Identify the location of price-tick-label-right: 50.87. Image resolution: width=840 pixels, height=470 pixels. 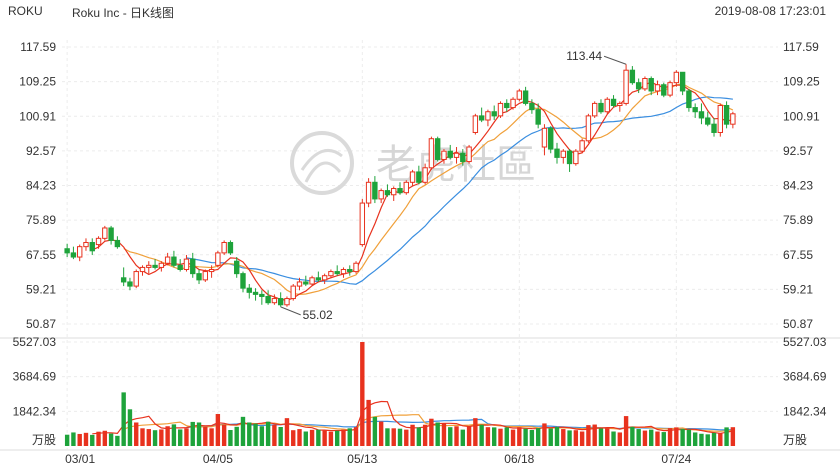
(798, 324).